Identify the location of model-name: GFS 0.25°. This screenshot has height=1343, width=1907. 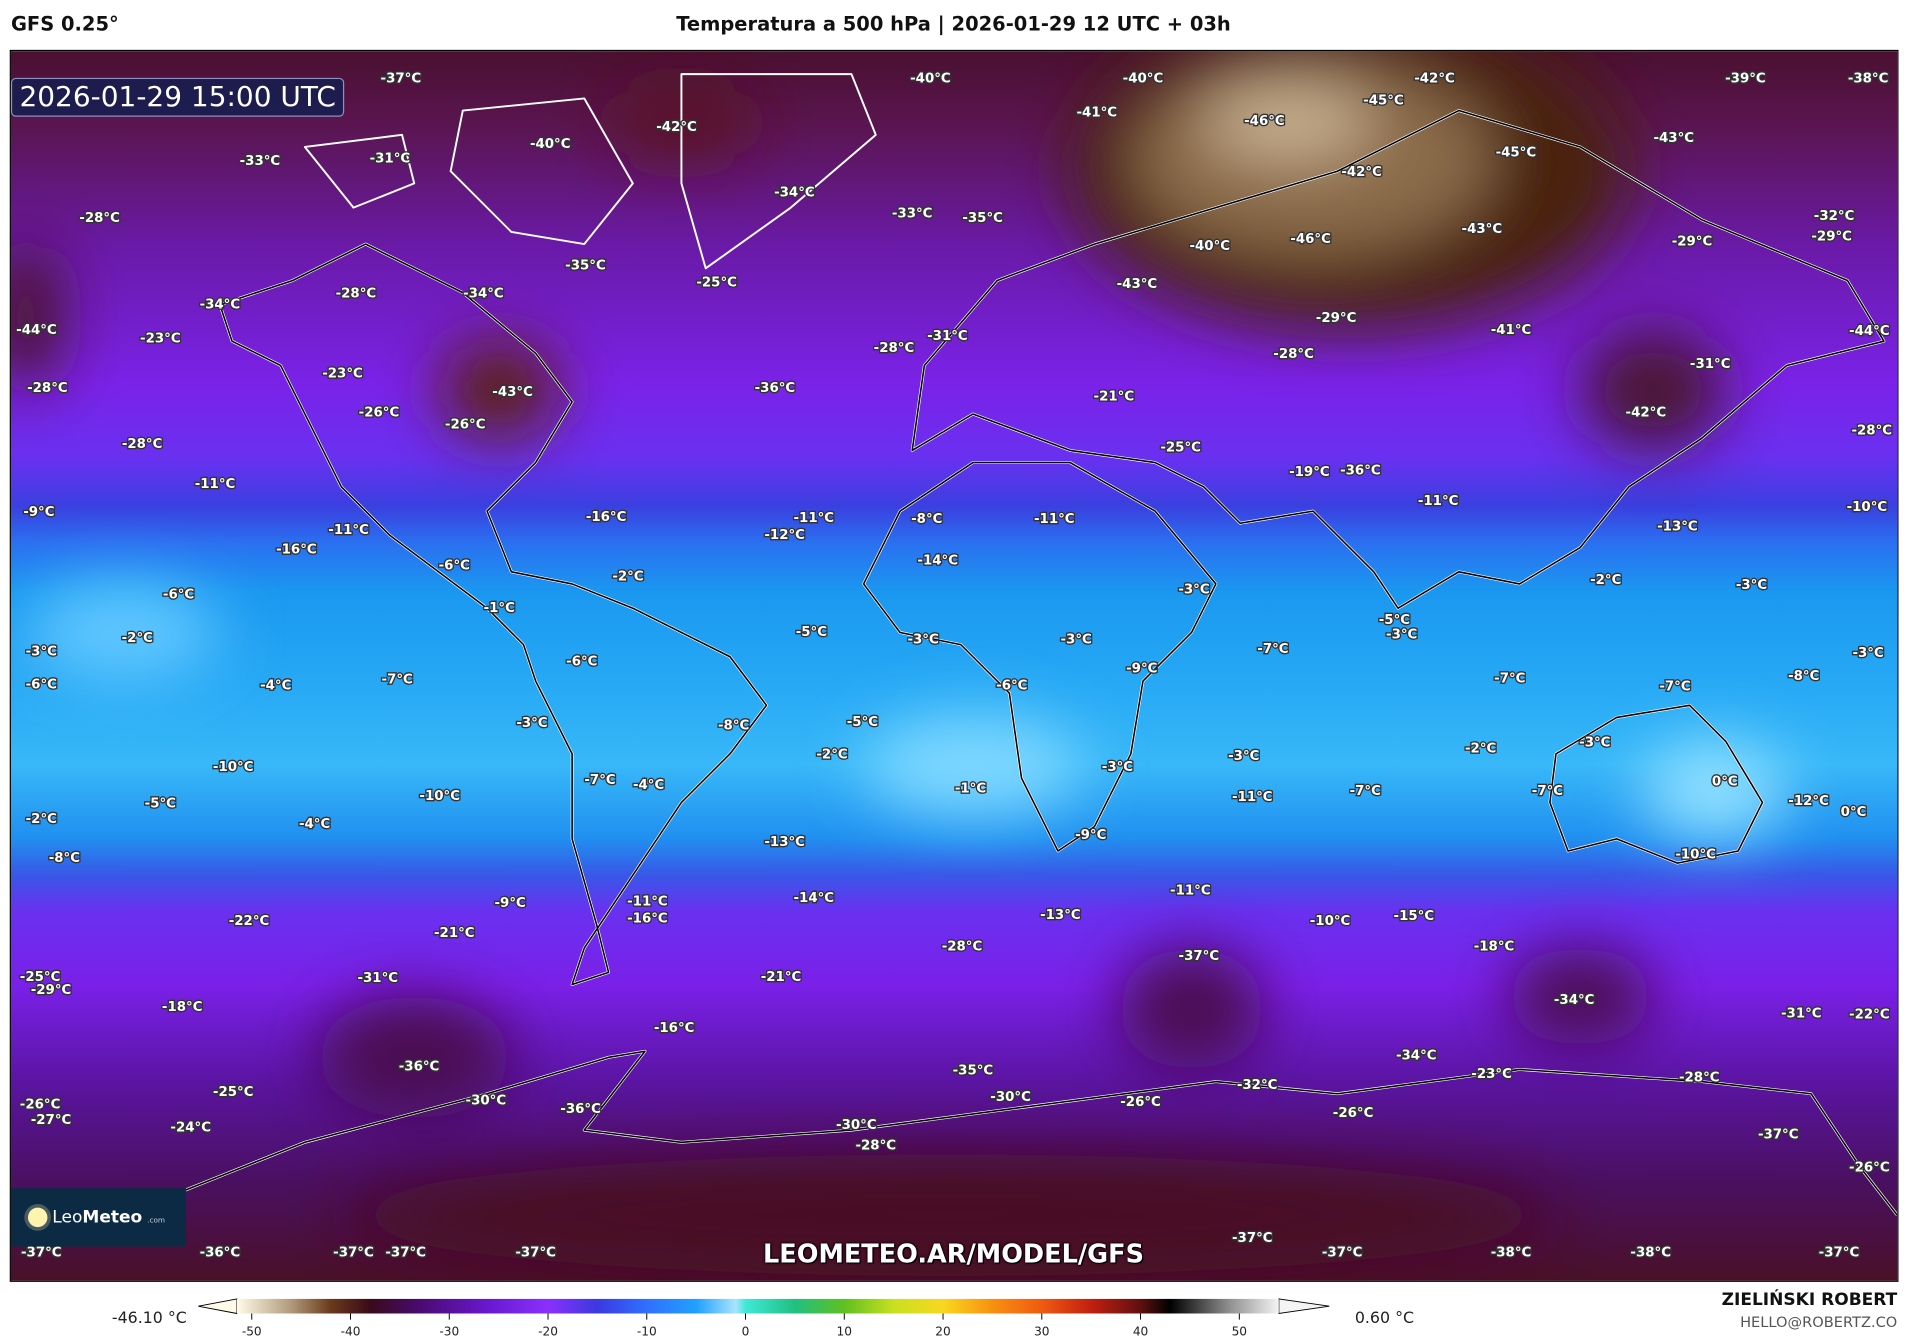
(64, 24).